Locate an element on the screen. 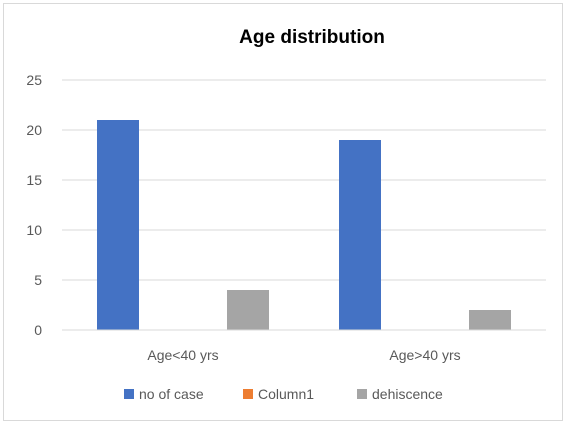 The height and width of the screenshot is (427, 568). legend-label: dehiscence is located at coordinates (407, 394).